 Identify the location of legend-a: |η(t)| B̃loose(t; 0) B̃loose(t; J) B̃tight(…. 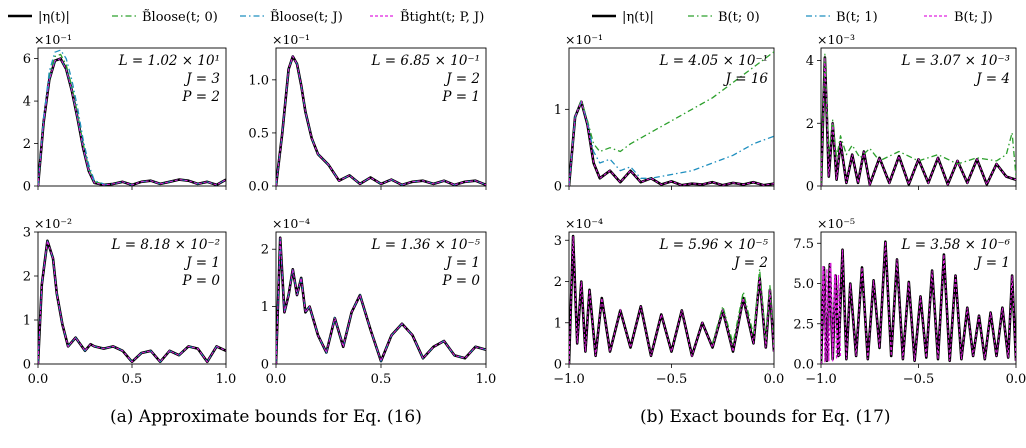
(246, 17).